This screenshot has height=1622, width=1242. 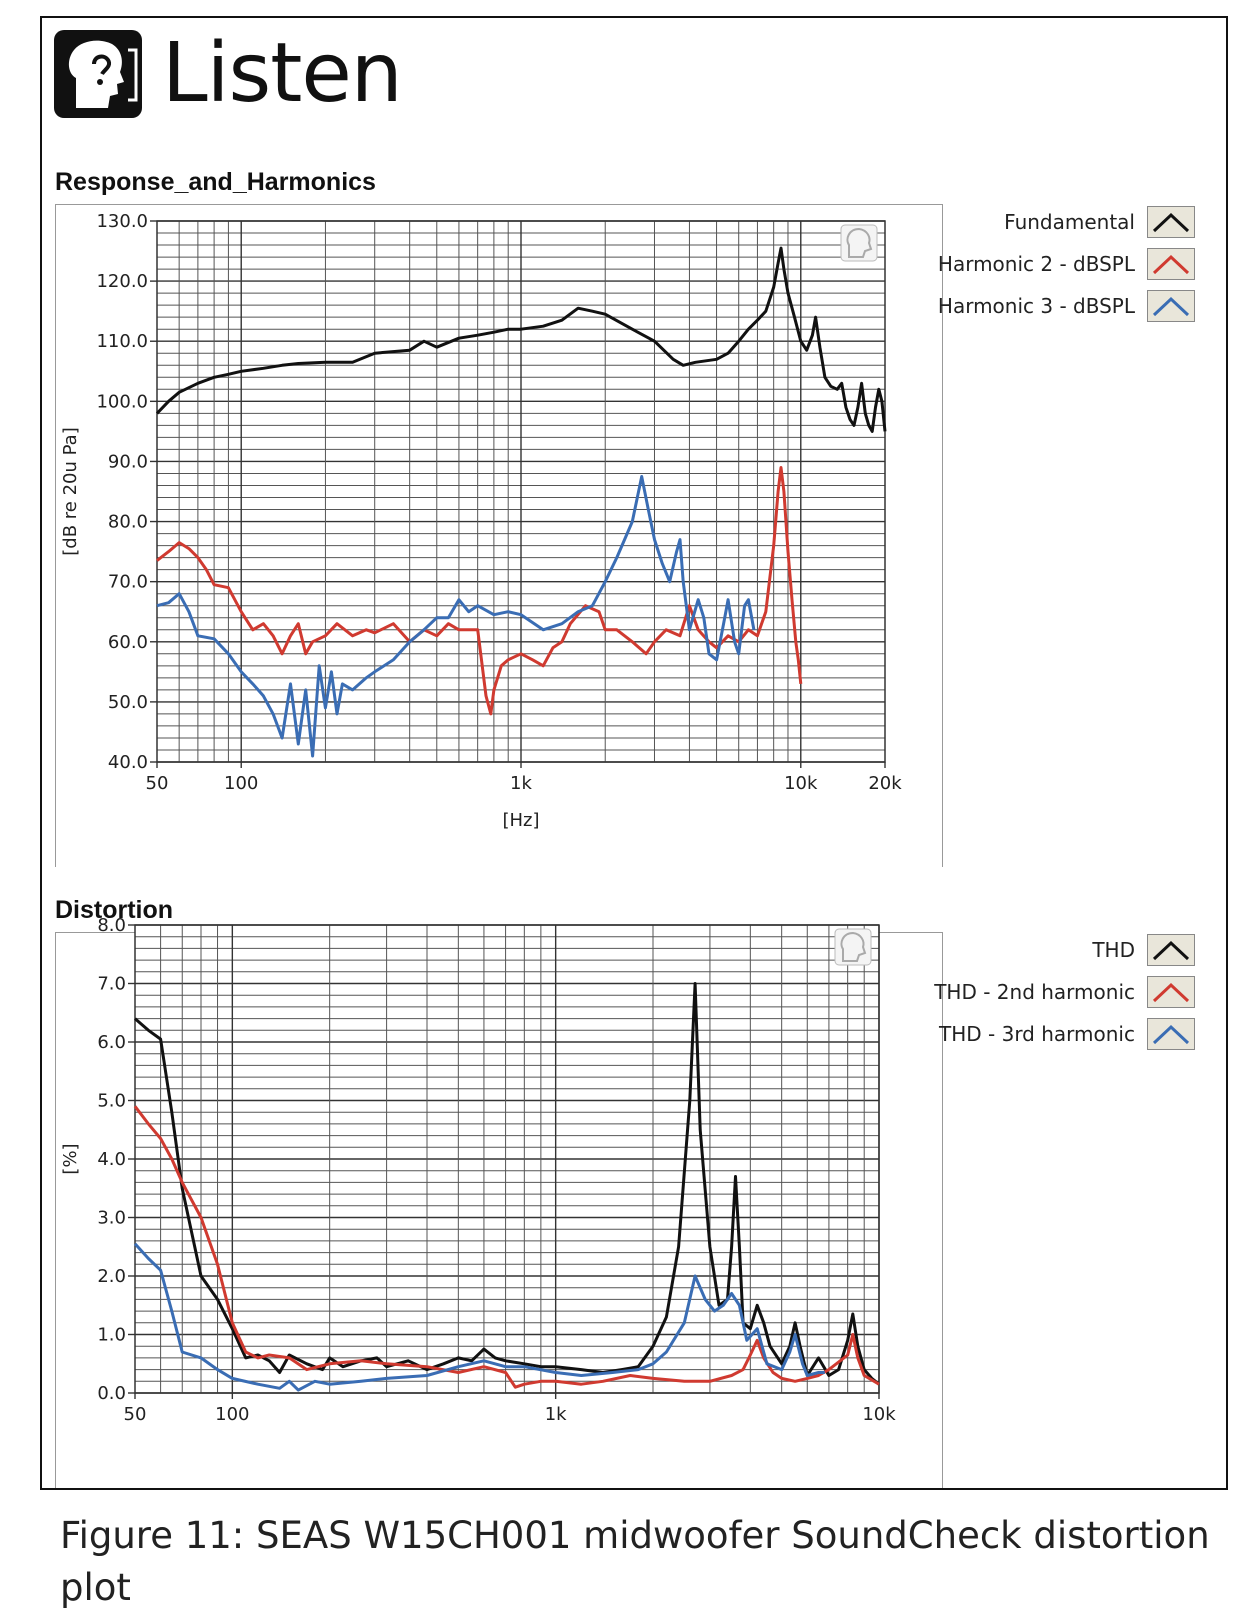 What do you see at coordinates (111, 925) in the screenshot?
I see `y-tick-label: 8.0` at bounding box center [111, 925].